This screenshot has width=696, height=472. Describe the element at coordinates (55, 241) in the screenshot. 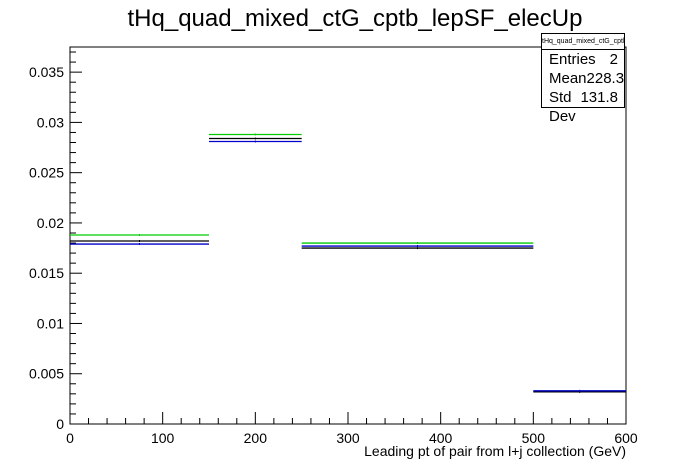

I see `y-axis: 0 0.005 0.01 0.015 0.02 0.025 0.03 0.035` at that location.